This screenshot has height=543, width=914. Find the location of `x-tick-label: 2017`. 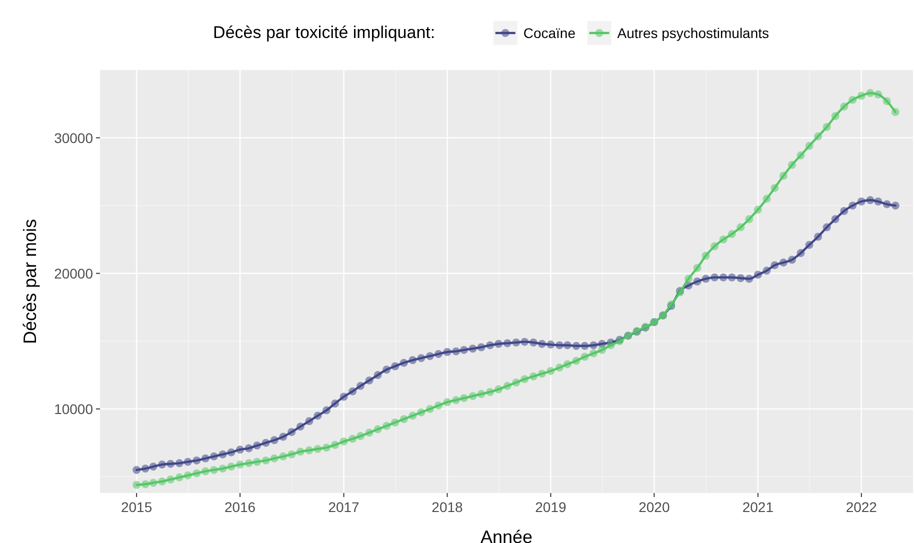

x-tick-label: 2017 is located at coordinates (344, 507).